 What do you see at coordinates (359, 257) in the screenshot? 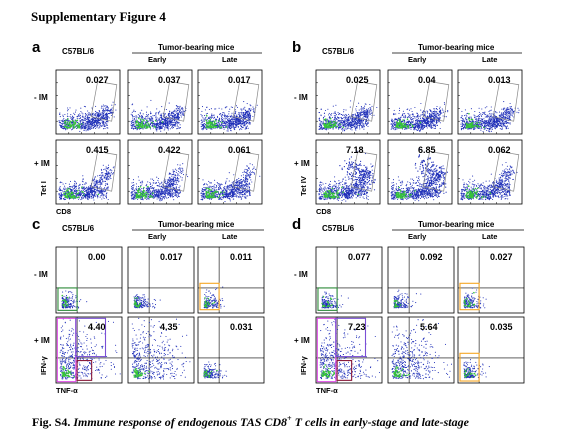
I see `gate-percentage: 0.077` at bounding box center [359, 257].